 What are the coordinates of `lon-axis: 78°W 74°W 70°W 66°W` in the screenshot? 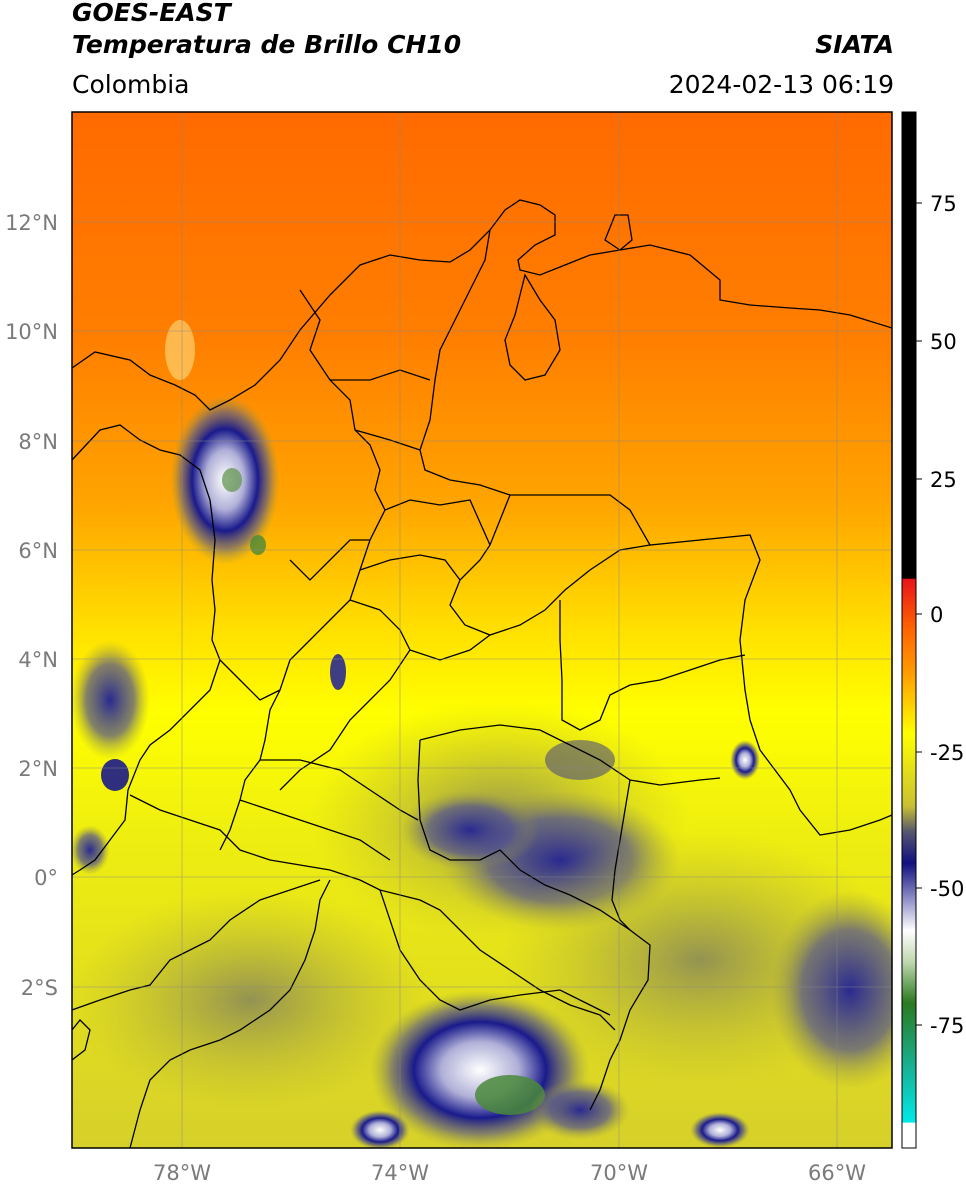 It's located at (509, 1173).